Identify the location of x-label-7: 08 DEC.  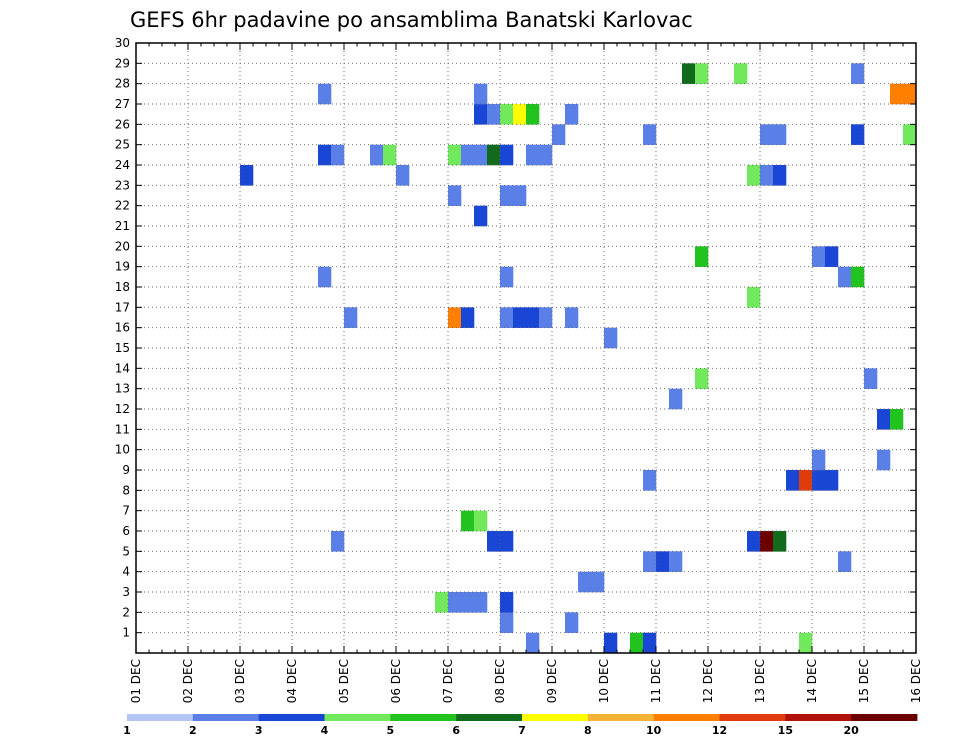
(500, 681).